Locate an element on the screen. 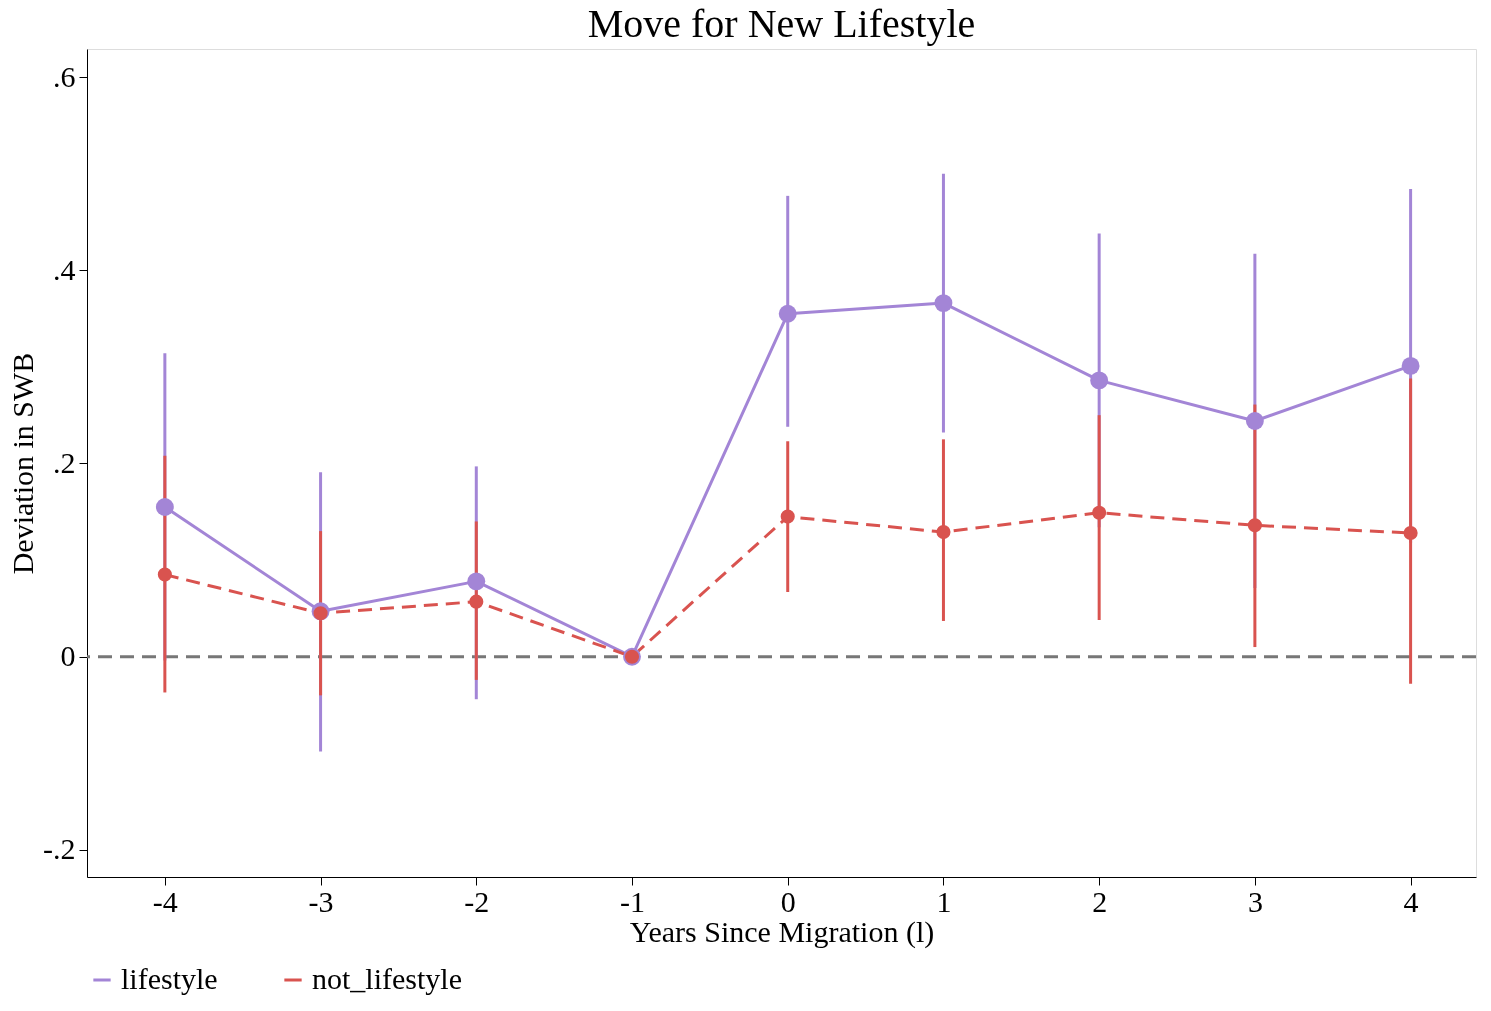 The width and height of the screenshot is (1491, 1011). legend-label: lifestyle is located at coordinates (169, 978).